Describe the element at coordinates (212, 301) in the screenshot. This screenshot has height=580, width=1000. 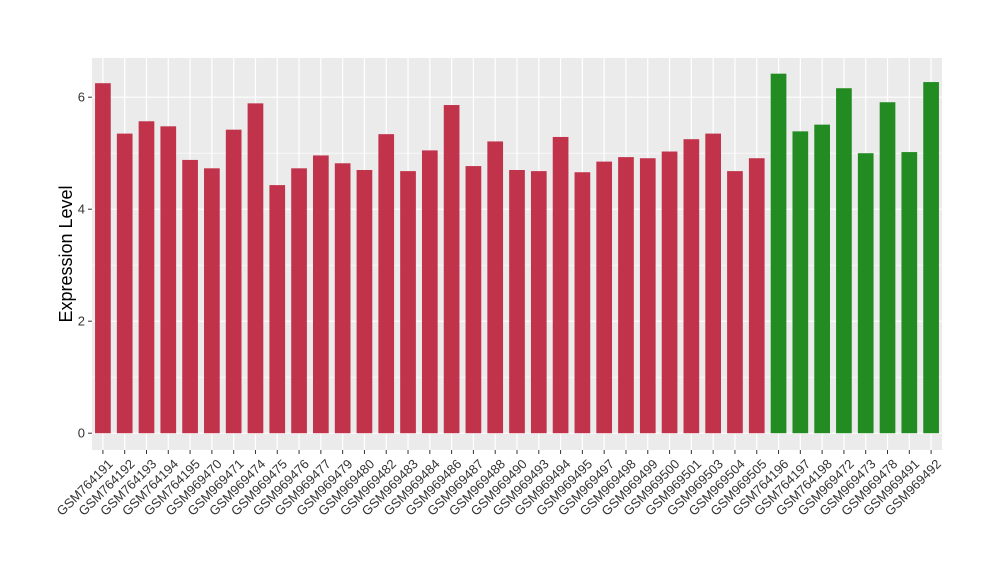
I see `bar-GSM969470` at that location.